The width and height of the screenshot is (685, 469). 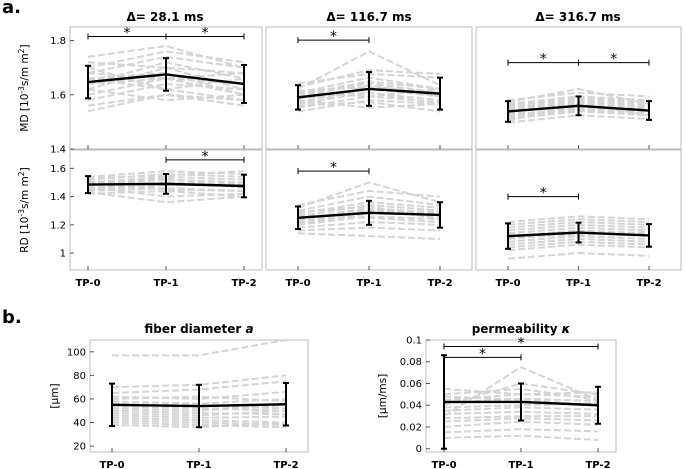 What do you see at coordinates (411, 427) in the screenshot?
I see `y-tick-label: 0.02` at bounding box center [411, 427].